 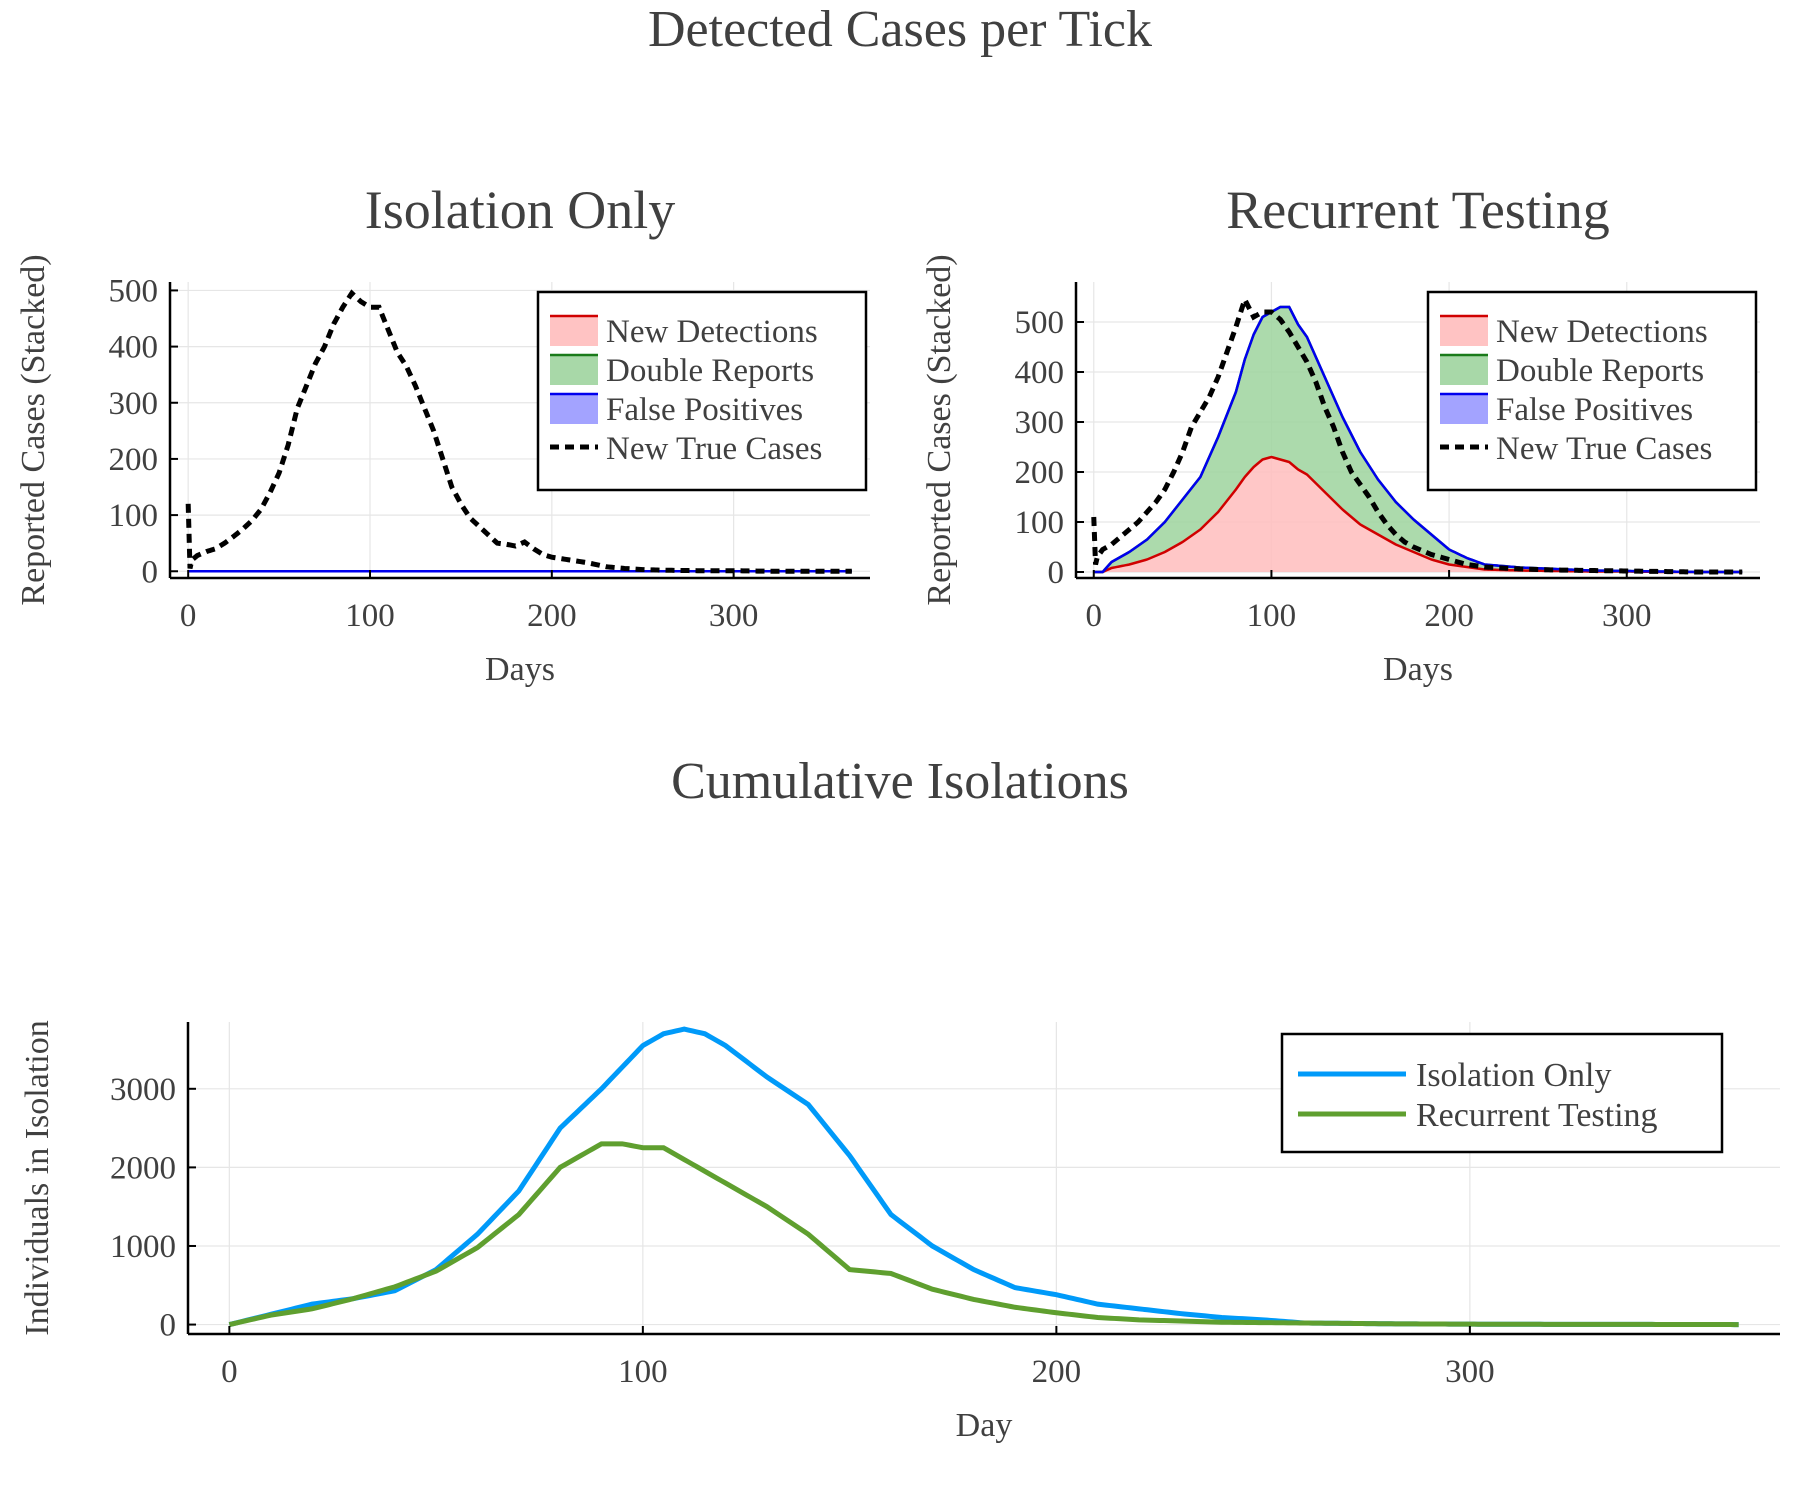 What do you see at coordinates (900, 781) in the screenshot?
I see `cumulative-chart-title: Cumulative Isolations` at bounding box center [900, 781].